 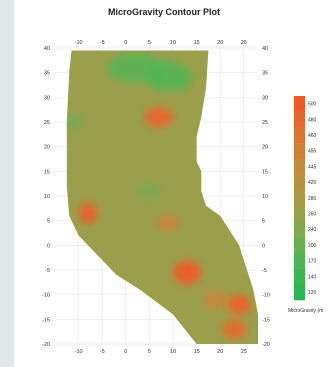 What do you see at coordinates (163, 12) in the screenshot?
I see `chart-title: MicroGravity Contour Plot` at bounding box center [163, 12].